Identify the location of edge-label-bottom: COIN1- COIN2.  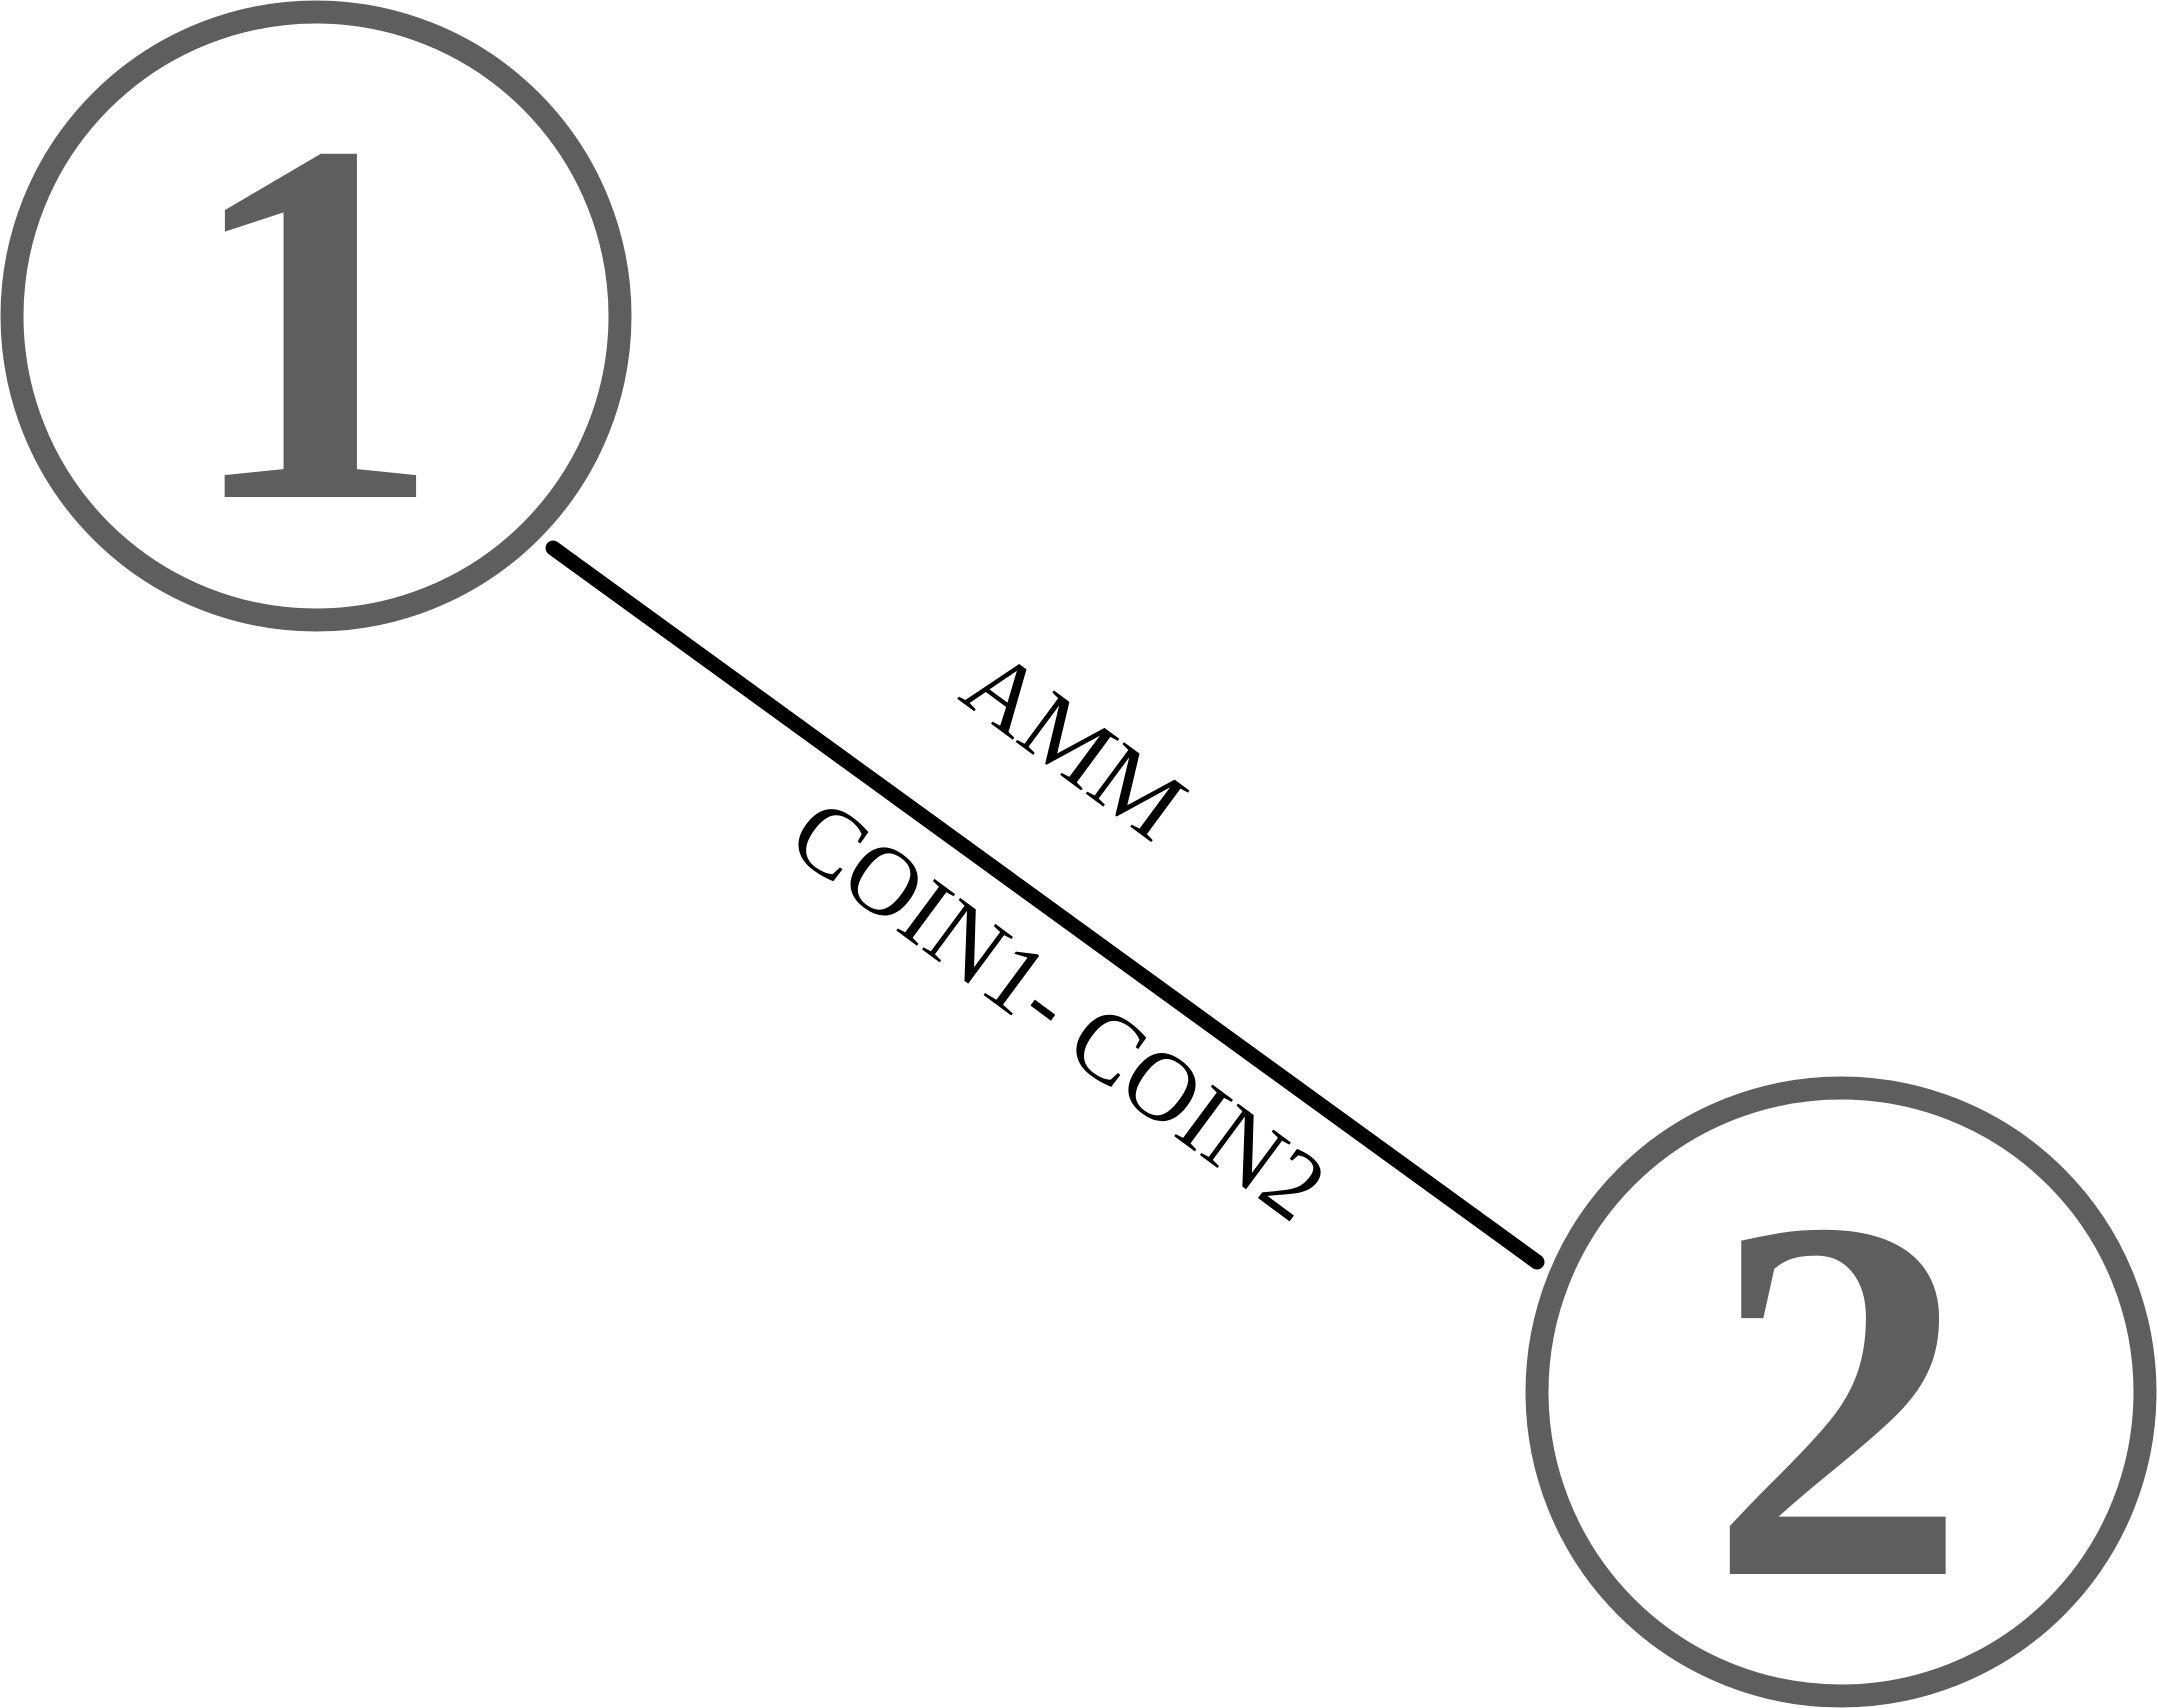
(1058, 1010).